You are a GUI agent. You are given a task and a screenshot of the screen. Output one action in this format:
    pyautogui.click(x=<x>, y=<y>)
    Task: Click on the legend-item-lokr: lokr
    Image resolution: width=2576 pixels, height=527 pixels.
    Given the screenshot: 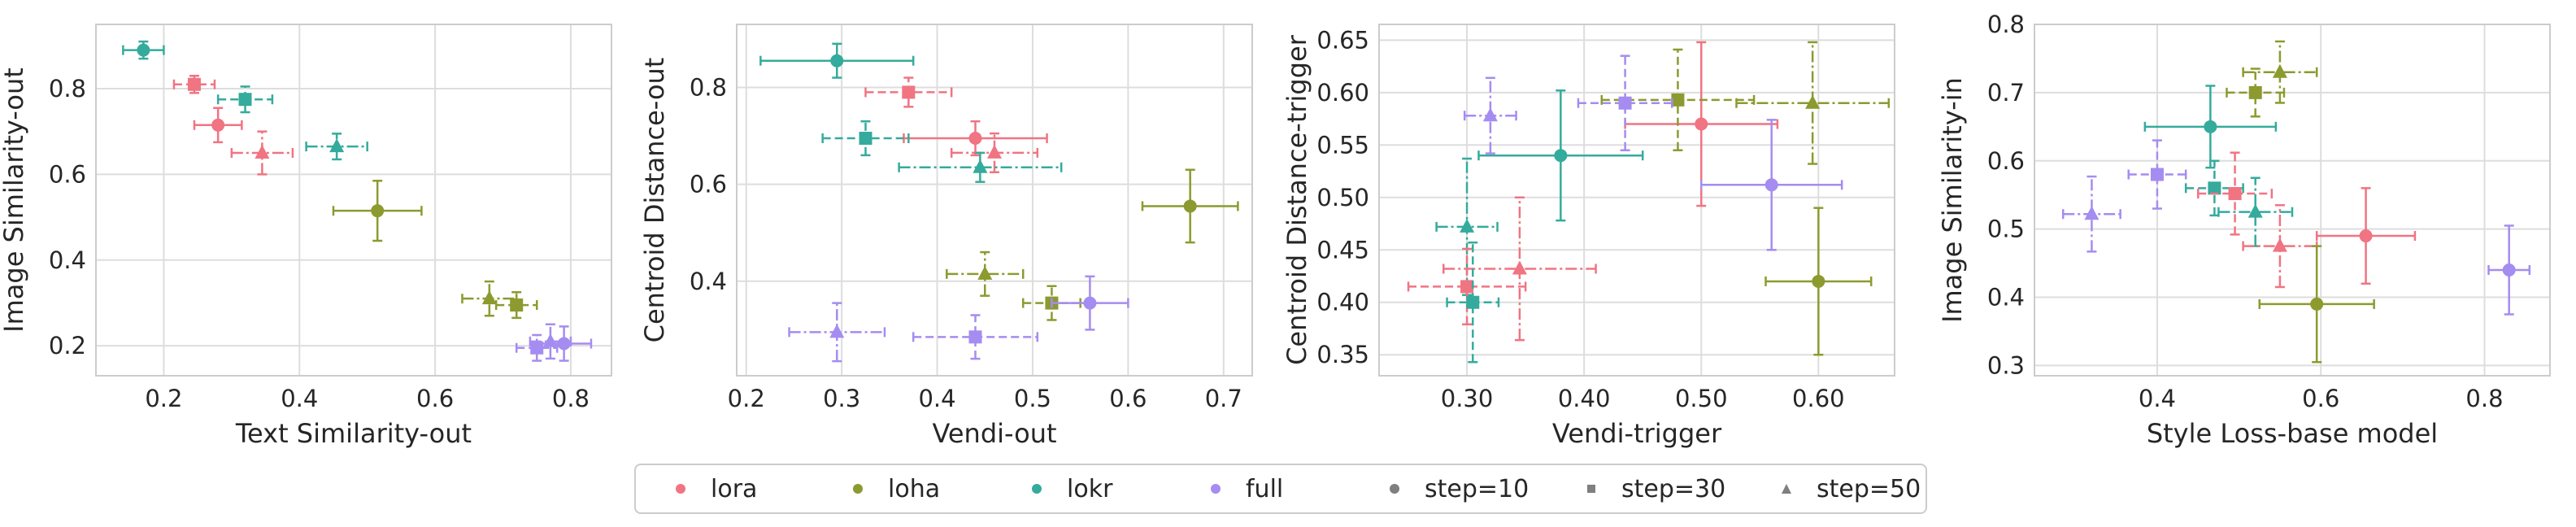 What is the action you would take?
    pyautogui.click(x=1068, y=488)
    